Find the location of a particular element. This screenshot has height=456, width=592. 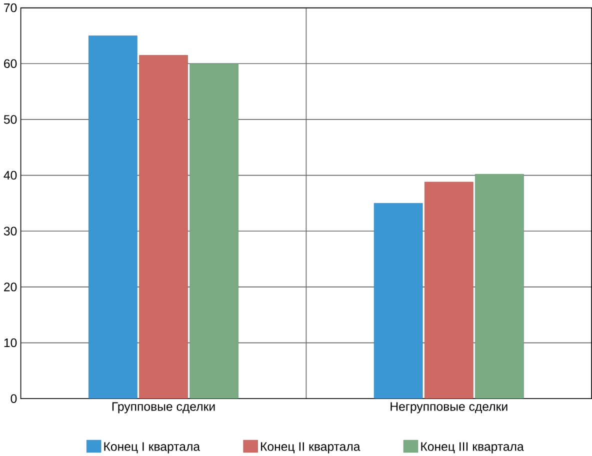

y-tick-label: 30 is located at coordinates (10, 231).